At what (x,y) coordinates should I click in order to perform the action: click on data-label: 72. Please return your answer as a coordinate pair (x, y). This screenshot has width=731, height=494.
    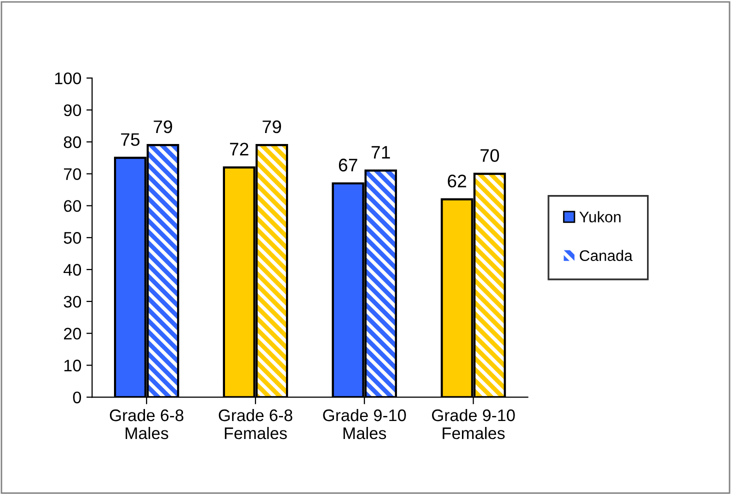
    Looking at the image, I should click on (239, 149).